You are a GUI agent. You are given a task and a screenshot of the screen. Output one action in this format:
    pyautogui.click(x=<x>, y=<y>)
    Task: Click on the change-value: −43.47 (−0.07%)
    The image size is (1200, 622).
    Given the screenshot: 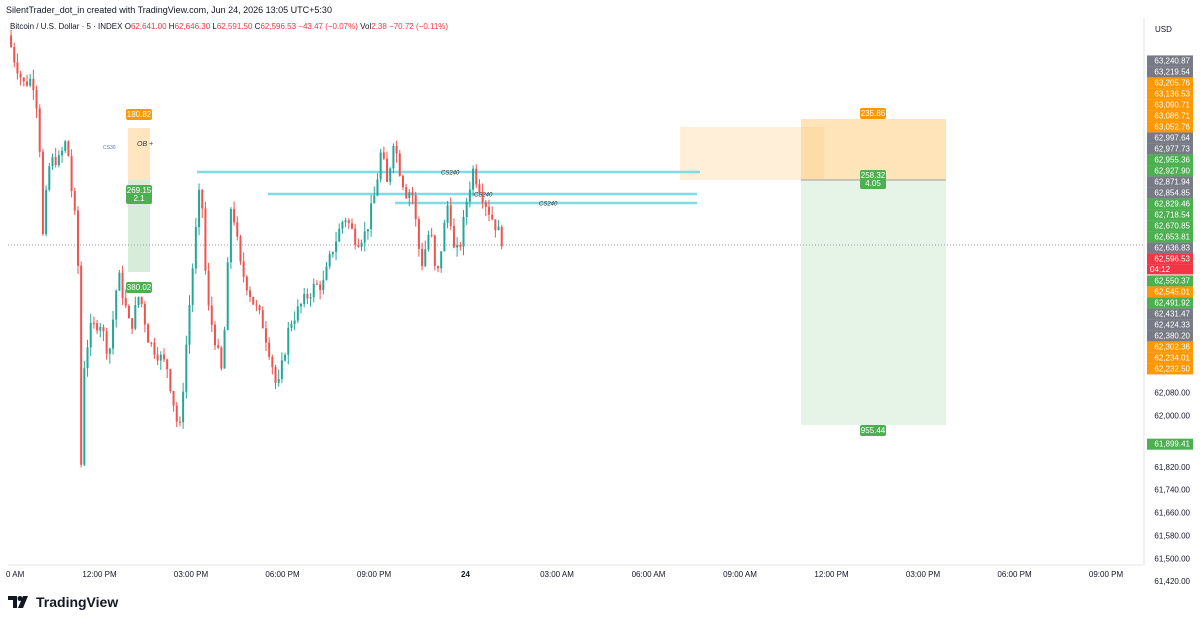 What is the action you would take?
    pyautogui.click(x=328, y=26)
    